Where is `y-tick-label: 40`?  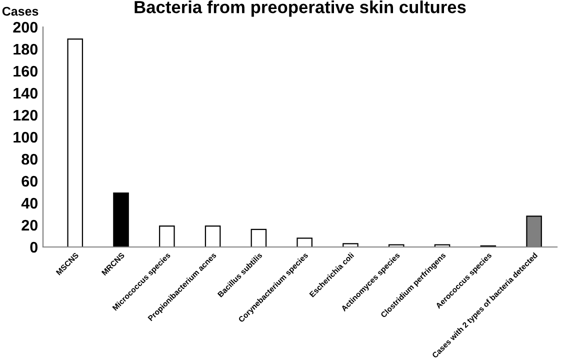
y-tick-label: 40 is located at coordinates (29, 203).